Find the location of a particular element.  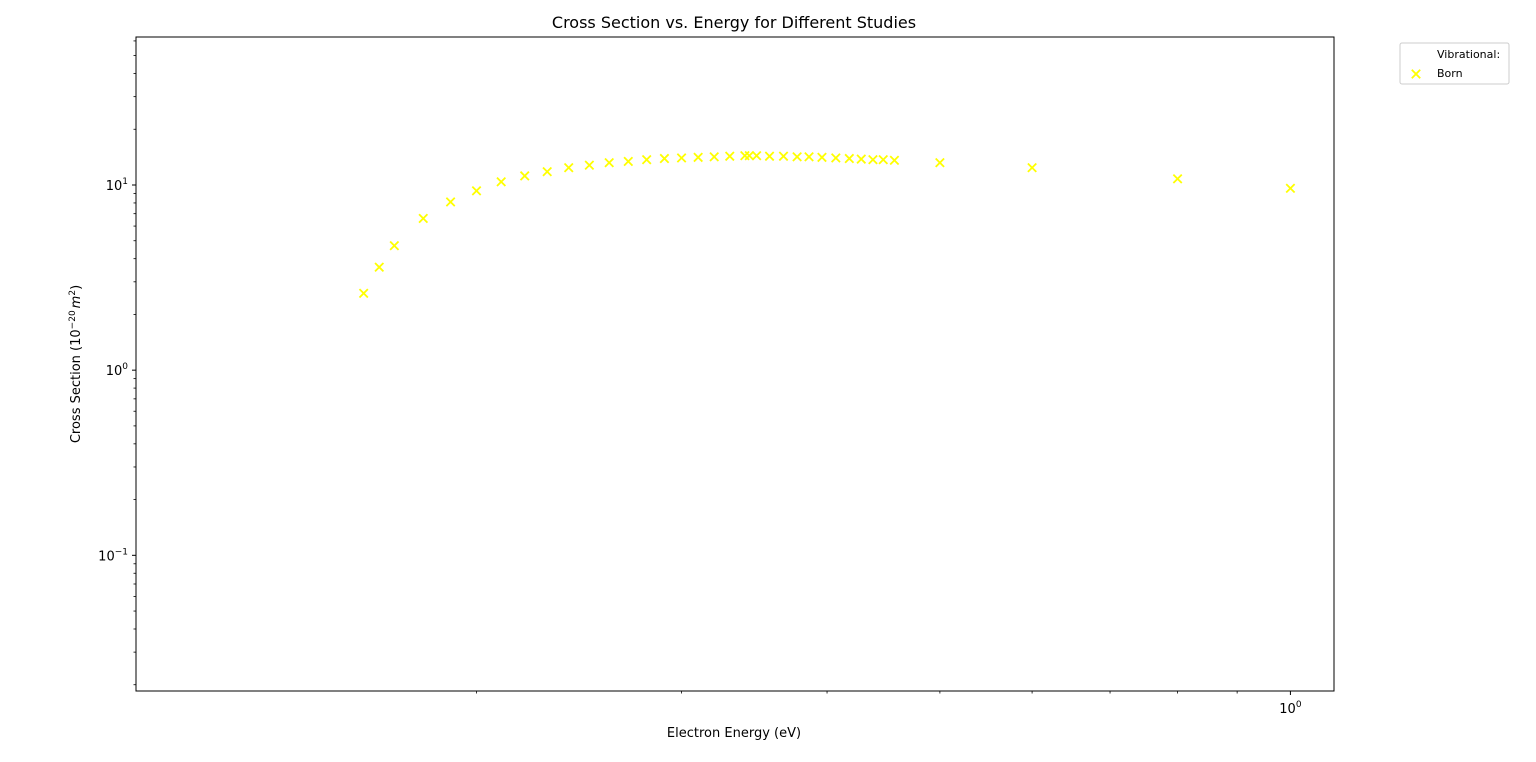

y-axis-label-unit-exponent: 2 is located at coordinates (73, 293).